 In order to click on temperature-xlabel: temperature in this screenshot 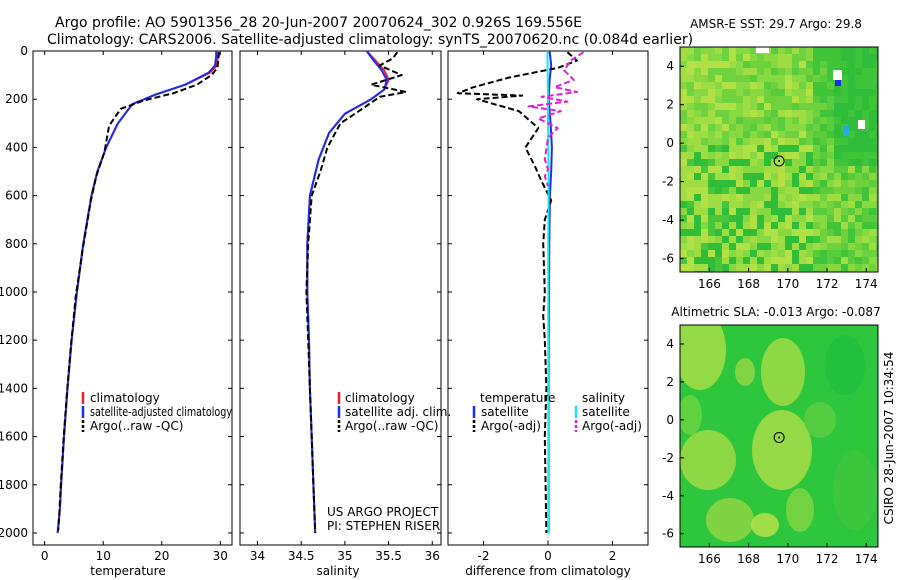, I will do `click(127, 571)`.